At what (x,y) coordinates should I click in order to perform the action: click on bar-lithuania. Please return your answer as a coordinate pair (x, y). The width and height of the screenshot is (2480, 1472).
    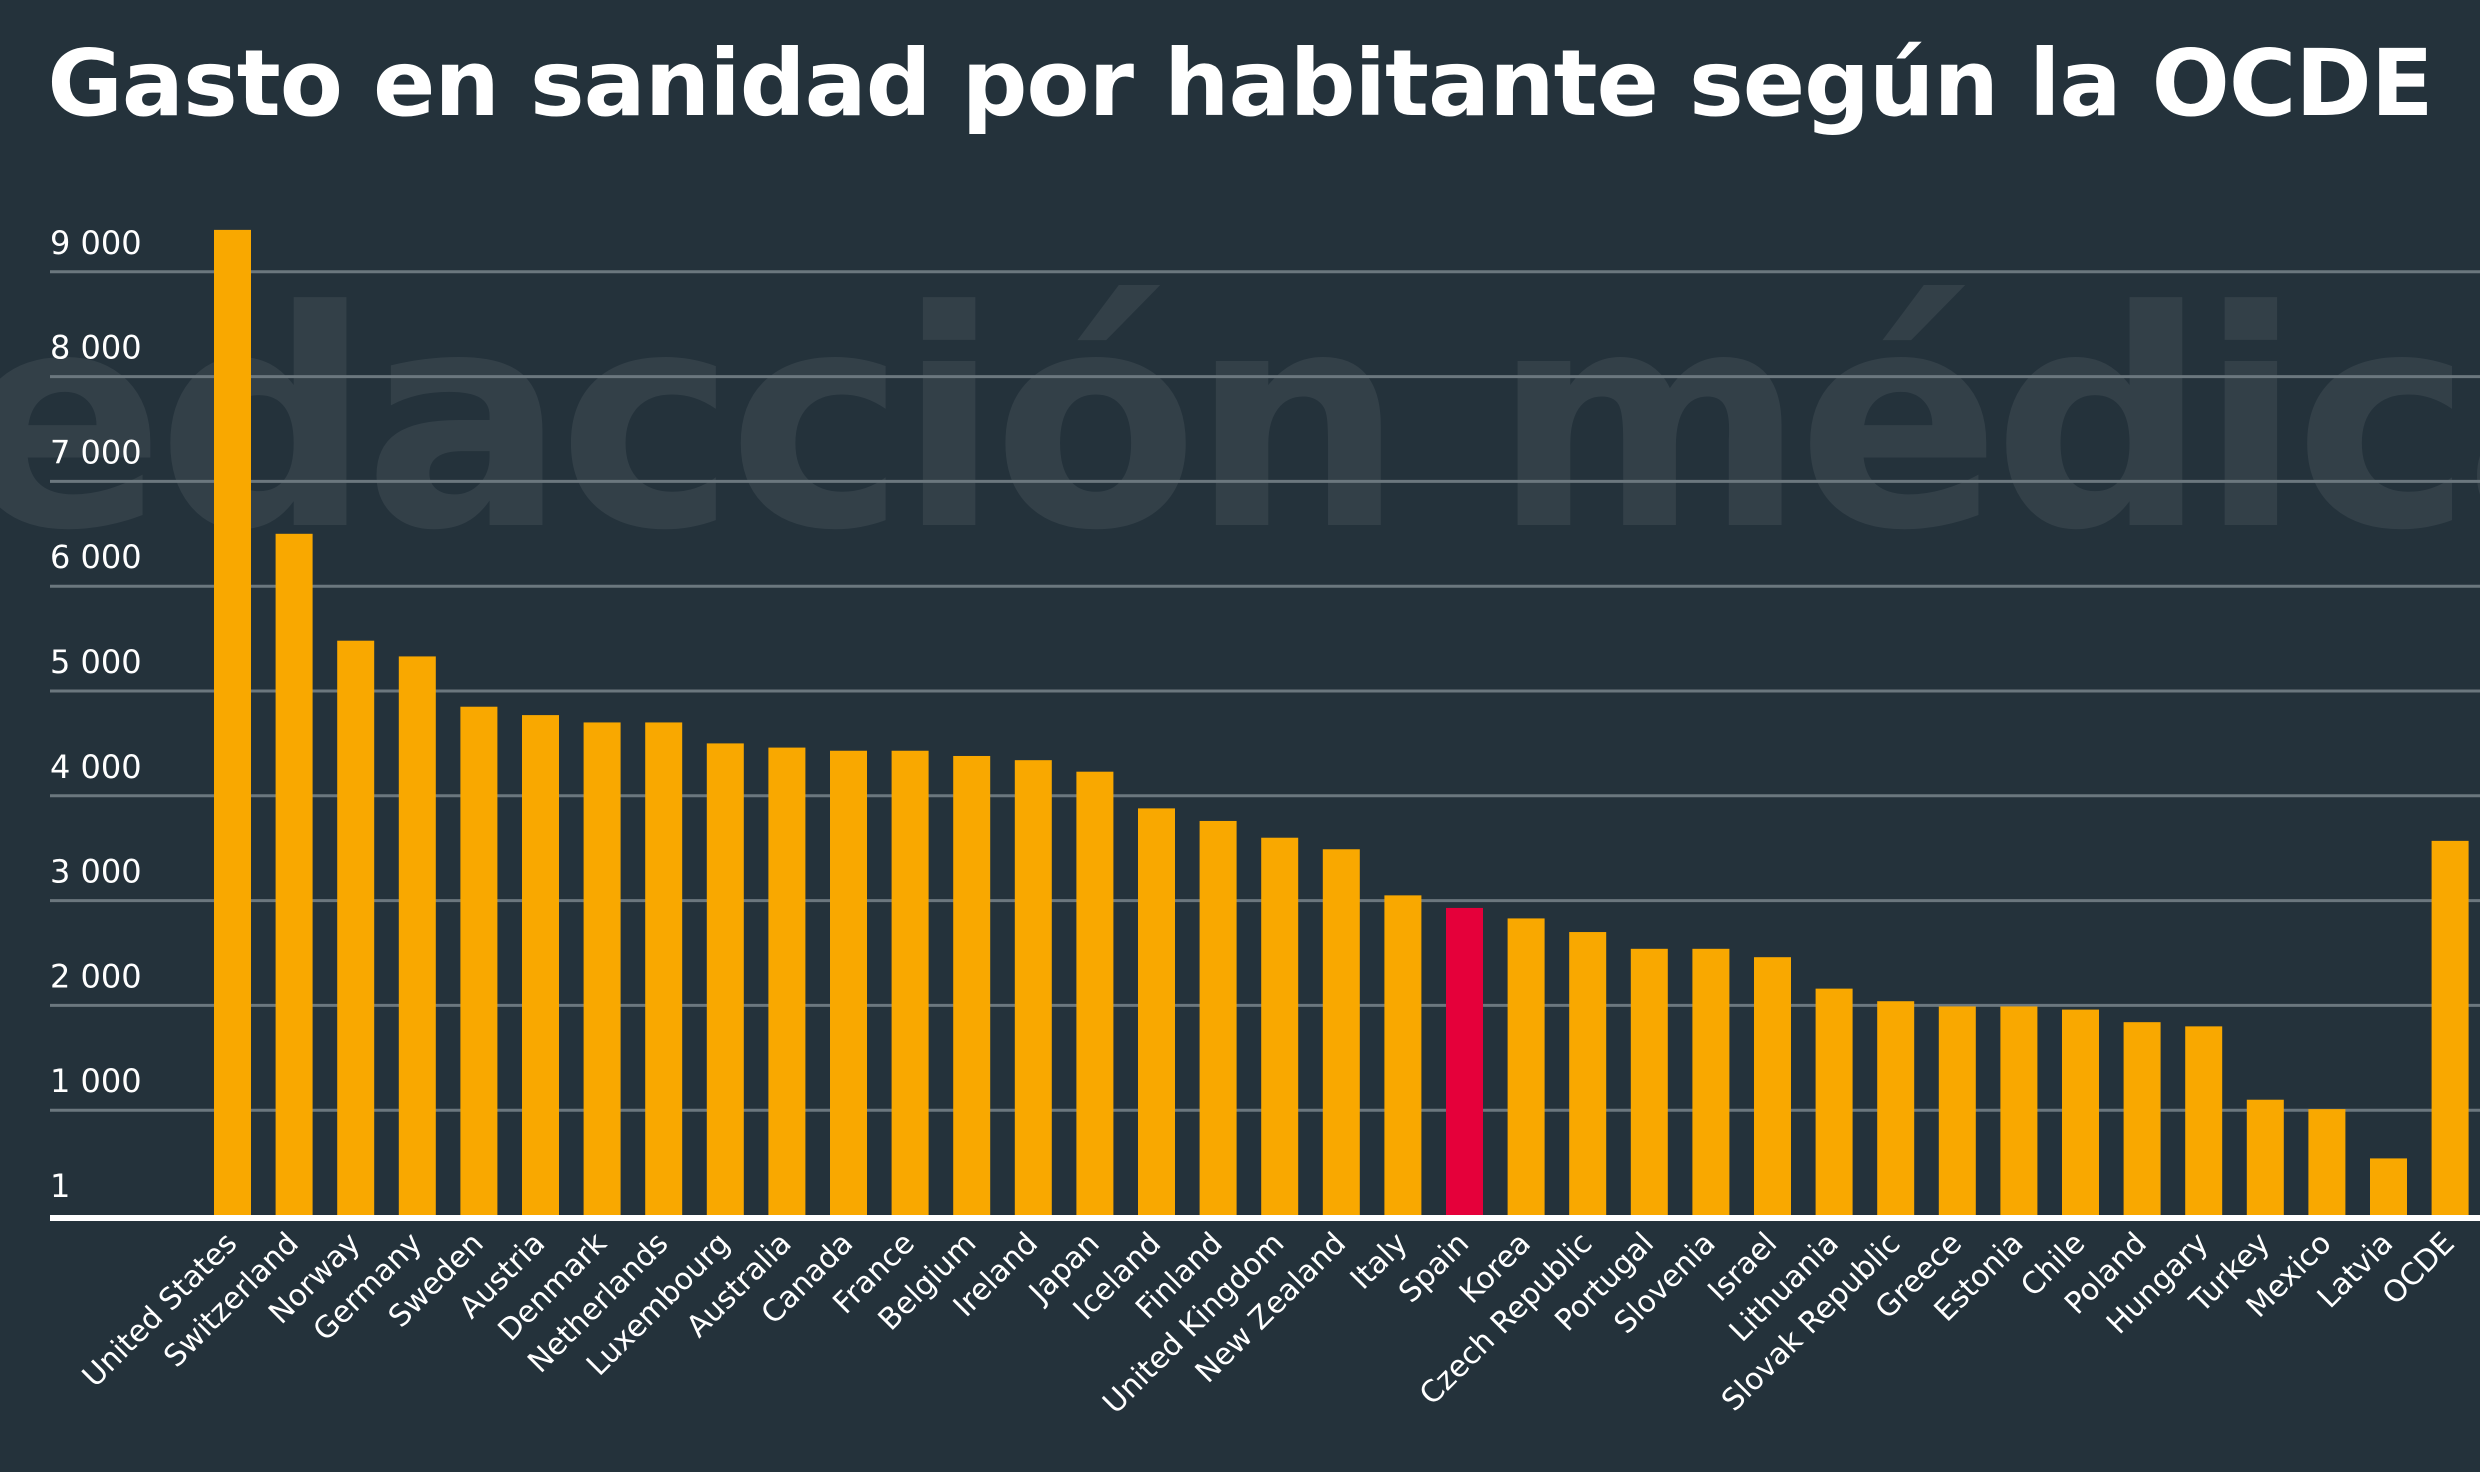
    Looking at the image, I should click on (1834, 1101).